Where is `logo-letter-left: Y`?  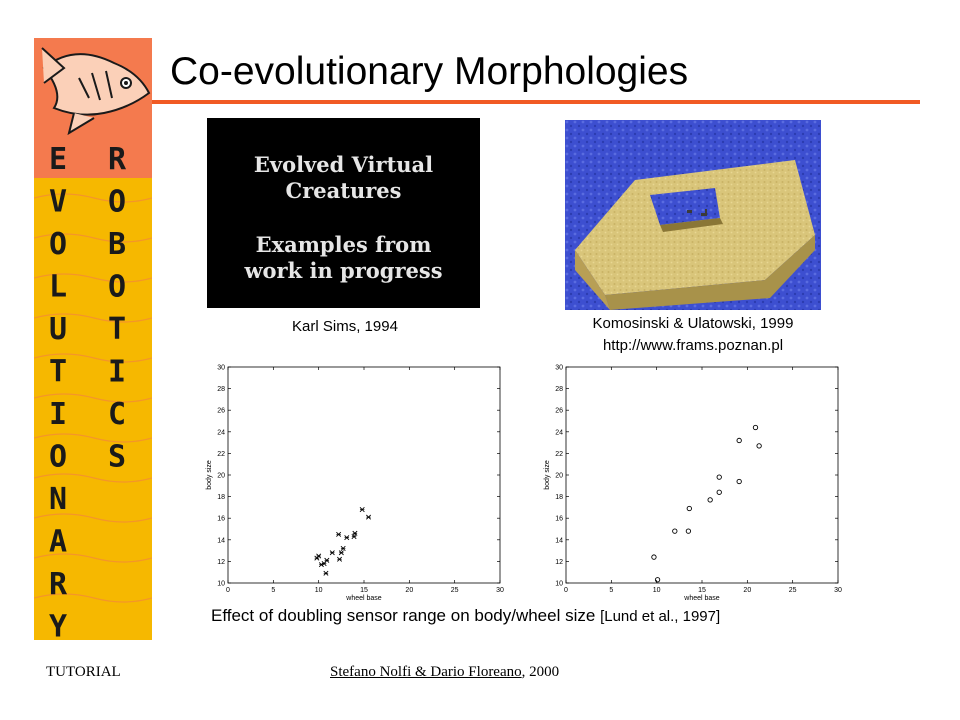 logo-letter-left: Y is located at coordinates (58, 625).